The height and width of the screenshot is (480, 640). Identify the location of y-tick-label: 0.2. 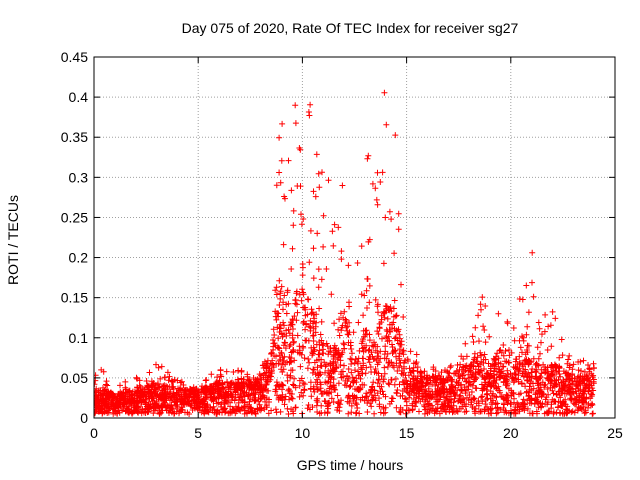
(79, 258).